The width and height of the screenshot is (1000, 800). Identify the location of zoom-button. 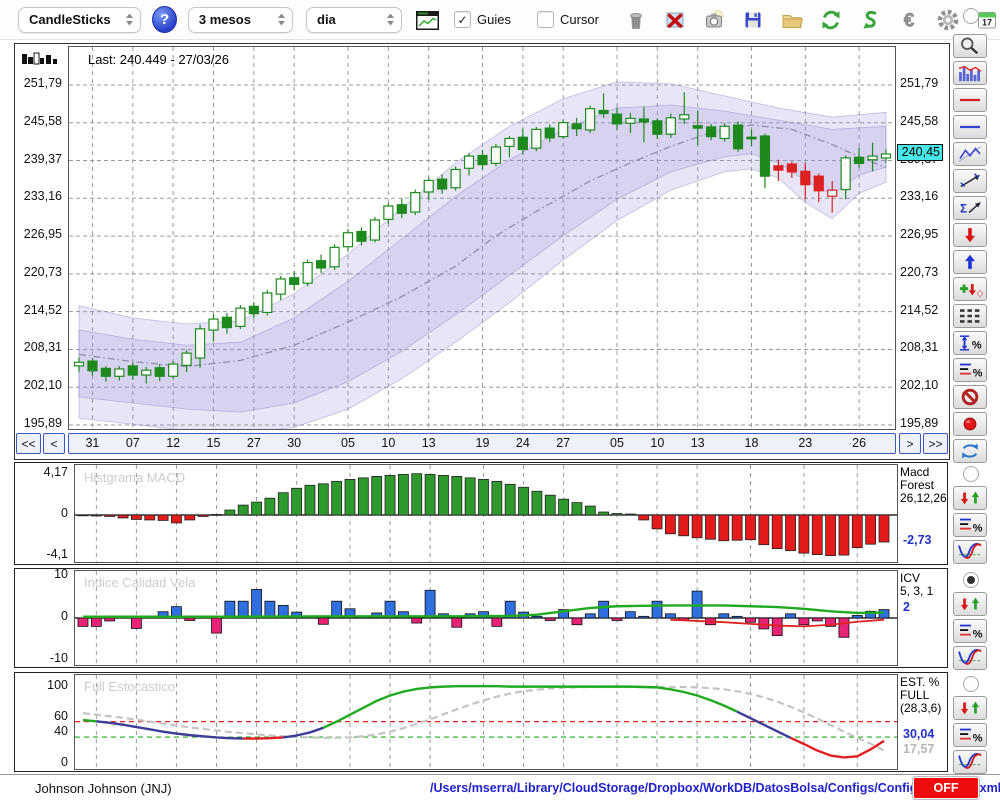
(970, 46).